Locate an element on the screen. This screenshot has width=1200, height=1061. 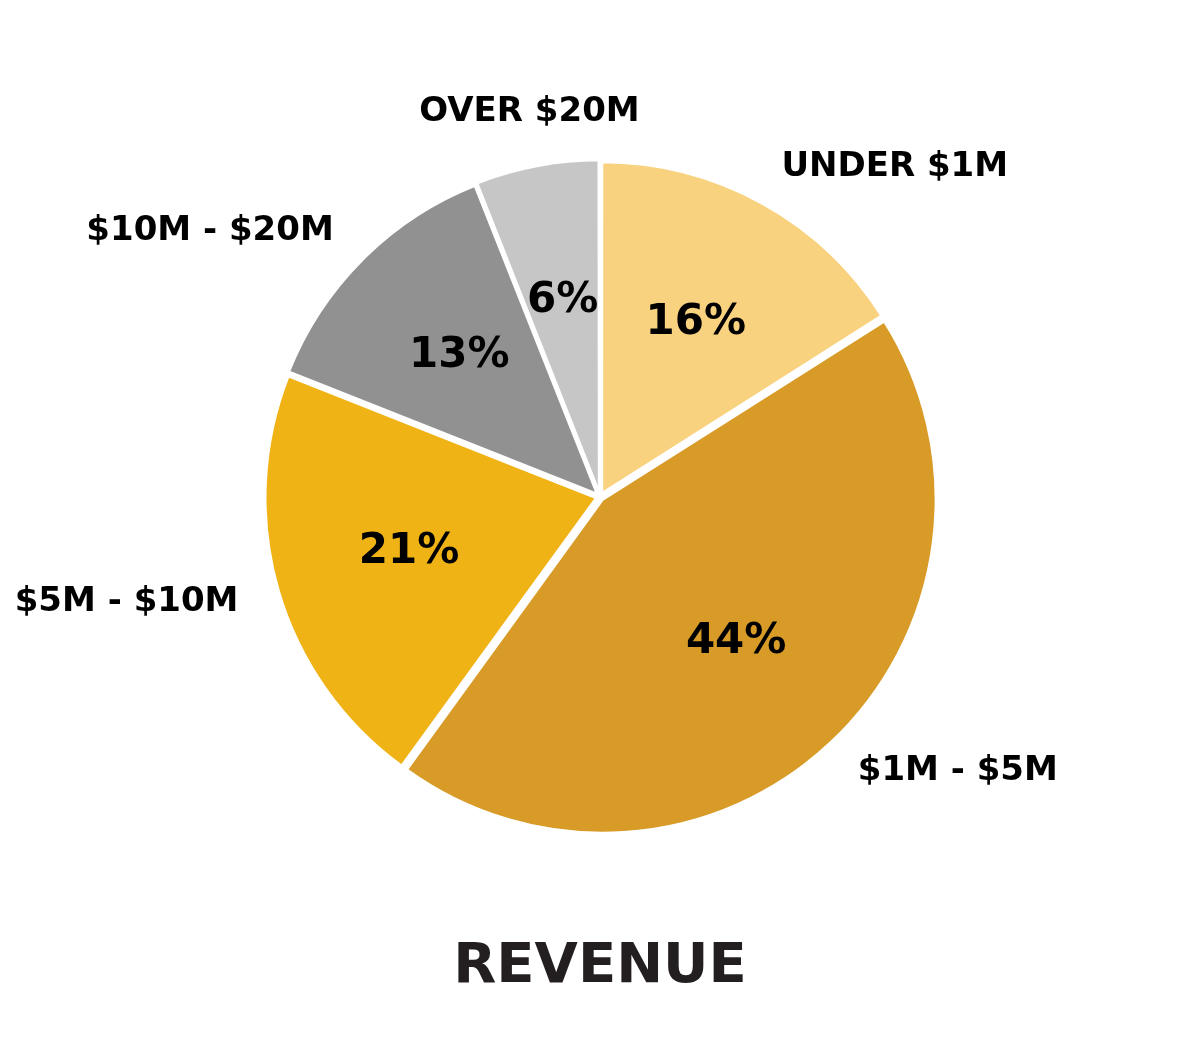
text: REVENUE is located at coordinates (600, 962).